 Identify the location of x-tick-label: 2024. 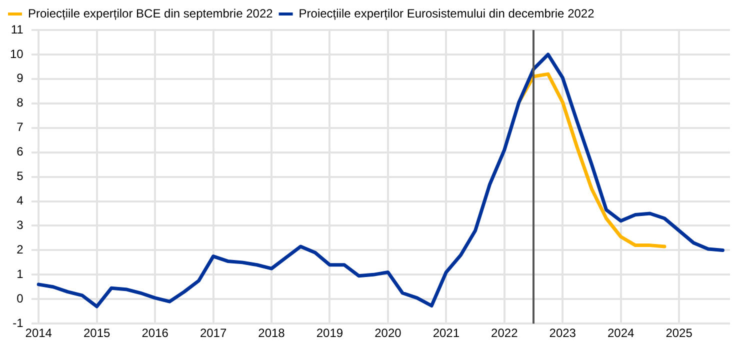
(621, 333).